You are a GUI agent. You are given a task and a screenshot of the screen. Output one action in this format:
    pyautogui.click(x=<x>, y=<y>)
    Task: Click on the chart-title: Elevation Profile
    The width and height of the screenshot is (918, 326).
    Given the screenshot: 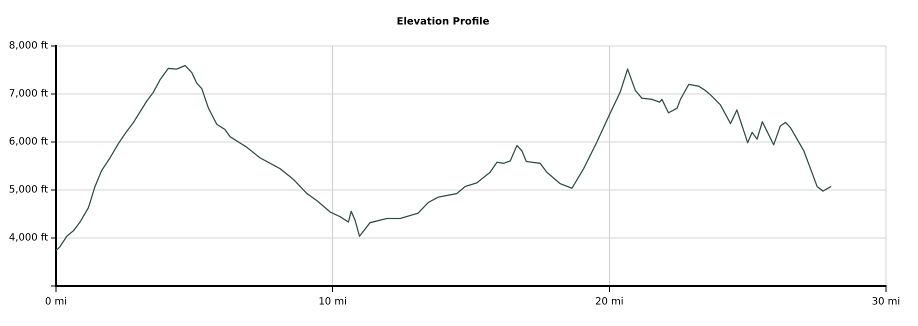 What is the action you would take?
    pyautogui.click(x=443, y=22)
    